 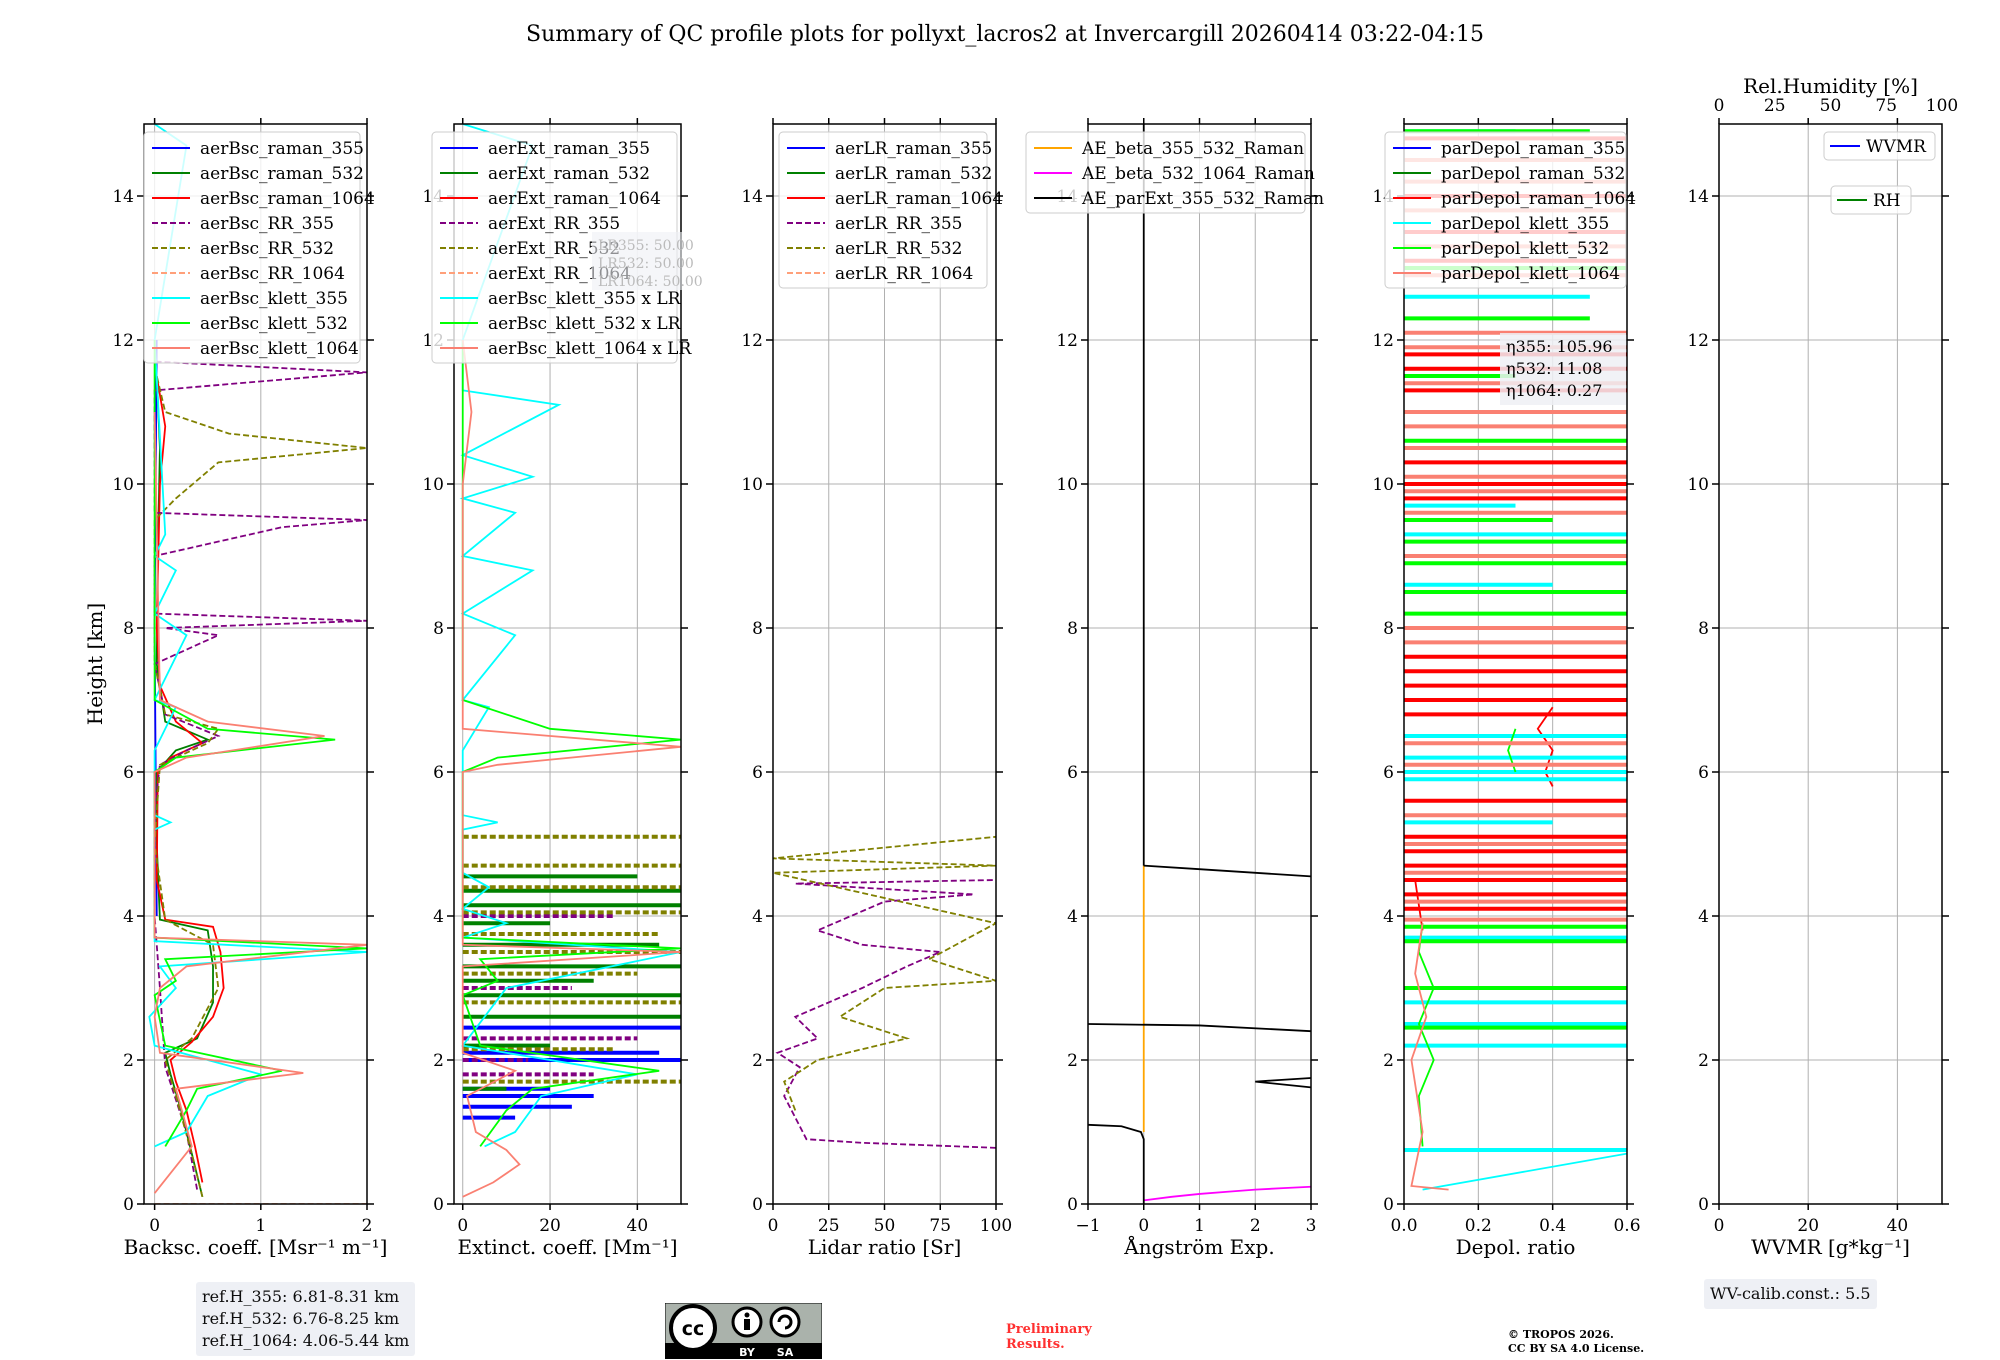 What do you see at coordinates (569, 174) in the screenshot?
I see `legend-label: aerExt_raman_532` at bounding box center [569, 174].